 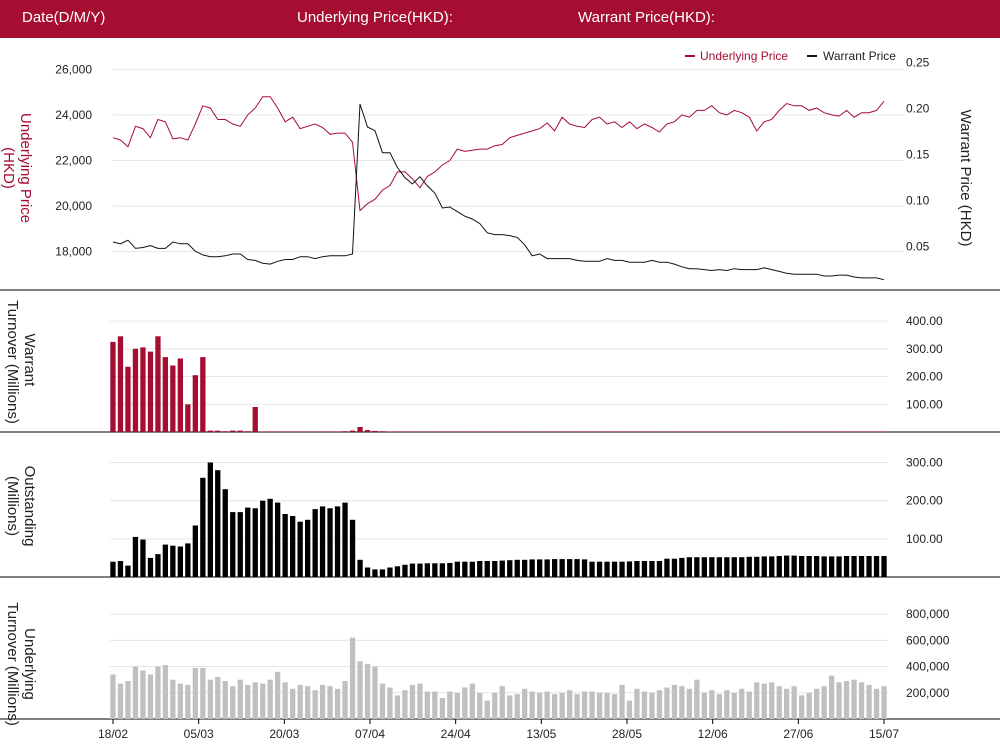 I want to click on x-tick-label: 12/06, so click(x=713, y=734).